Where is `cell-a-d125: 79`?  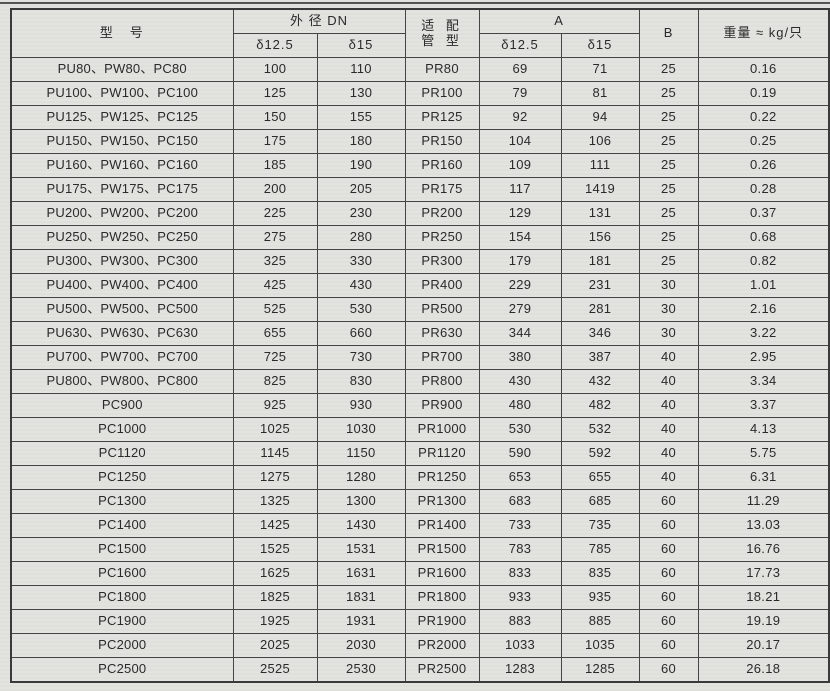 cell-a-d125: 79 is located at coordinates (520, 93).